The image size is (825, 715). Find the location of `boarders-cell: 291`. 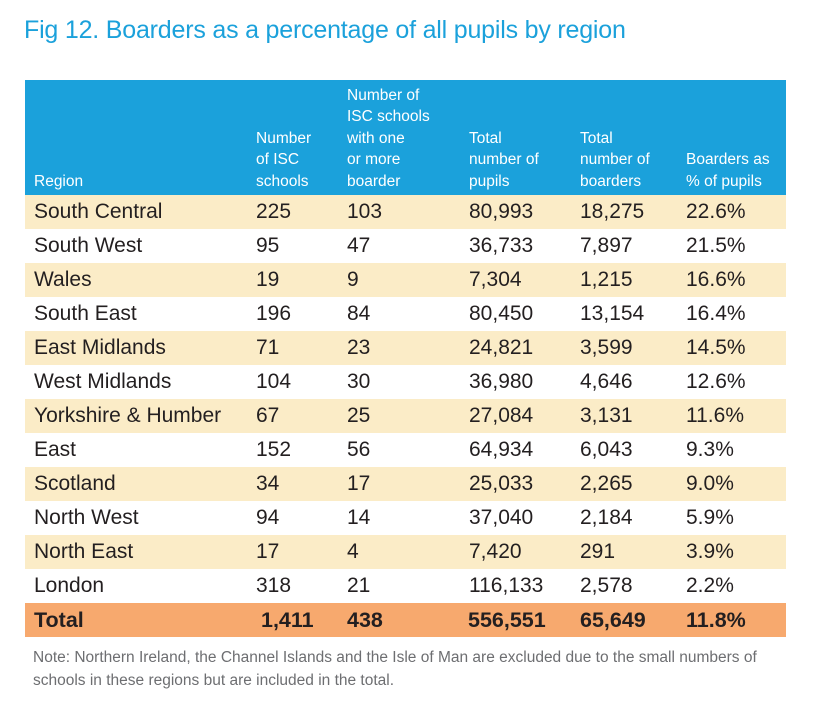

boarders-cell: 291 is located at coordinates (598, 551).